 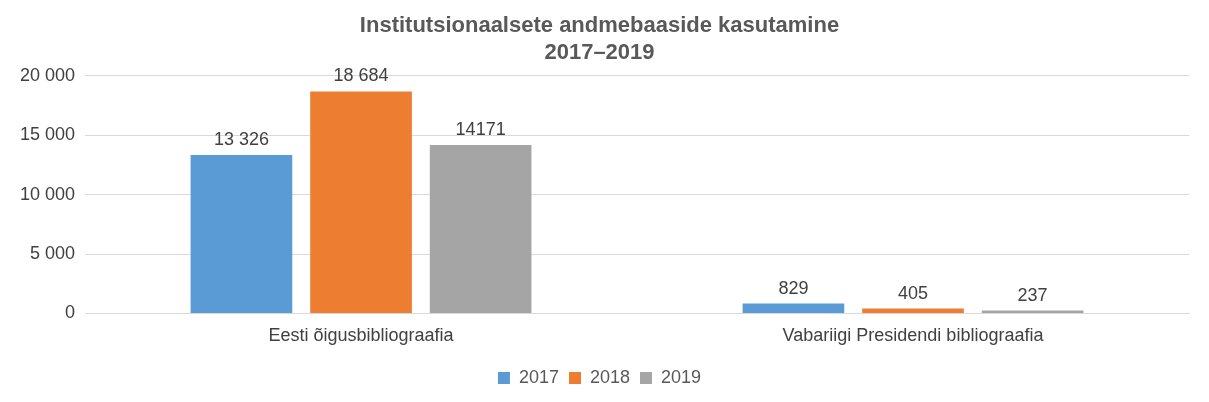 I want to click on data-label: 829, so click(x=793, y=287).